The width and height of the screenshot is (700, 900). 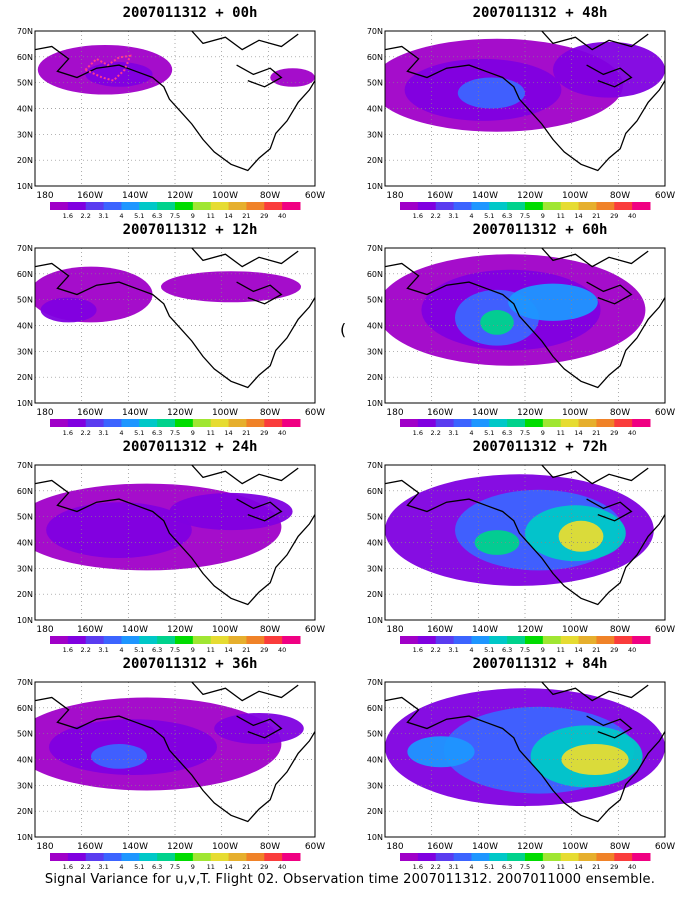 I want to click on panel-title: 2007011312 + 72h, so click(x=540, y=447).